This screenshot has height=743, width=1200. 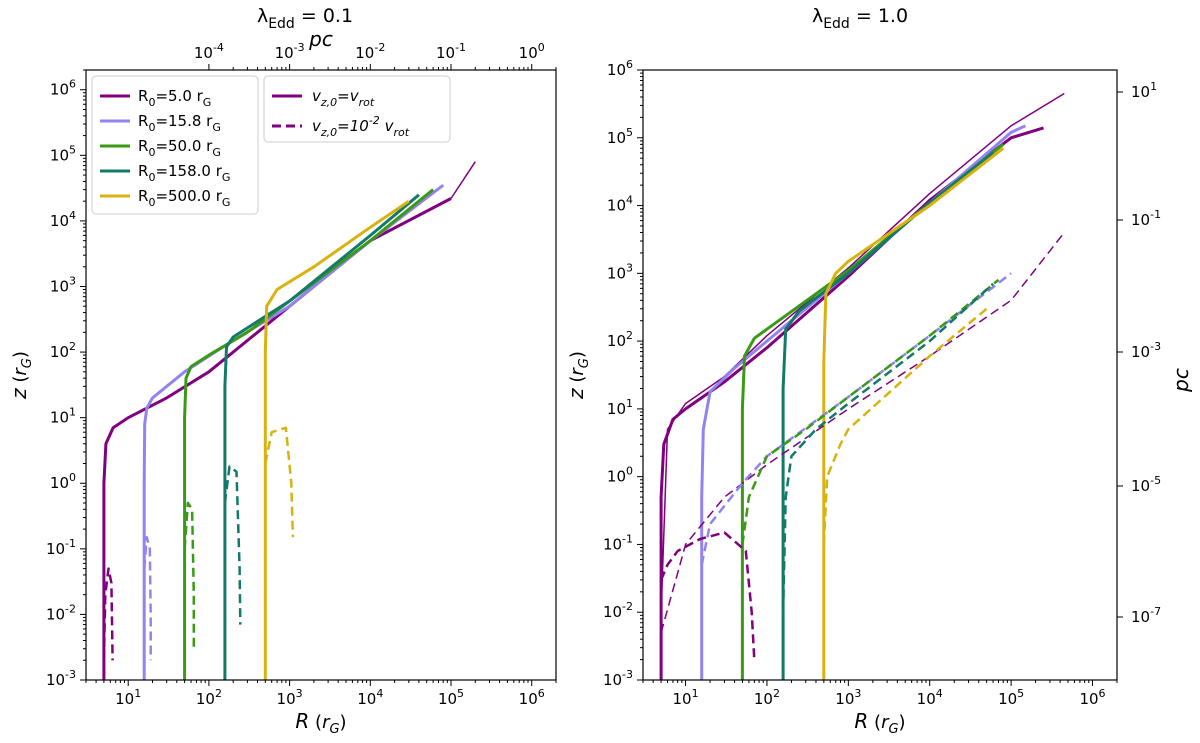 I want to click on legend-label: R0=50.0 rG, so click(x=179, y=148).